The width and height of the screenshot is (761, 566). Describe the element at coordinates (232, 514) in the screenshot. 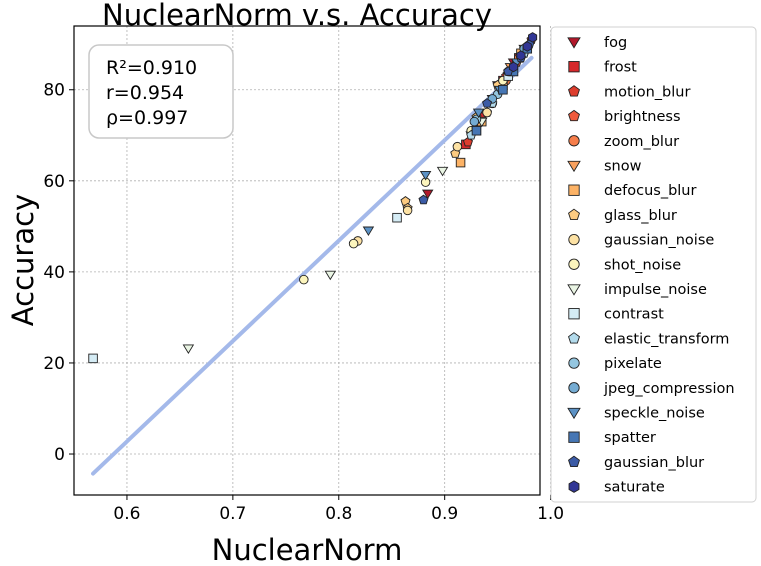

I see `x-tick-label: 0.7` at that location.